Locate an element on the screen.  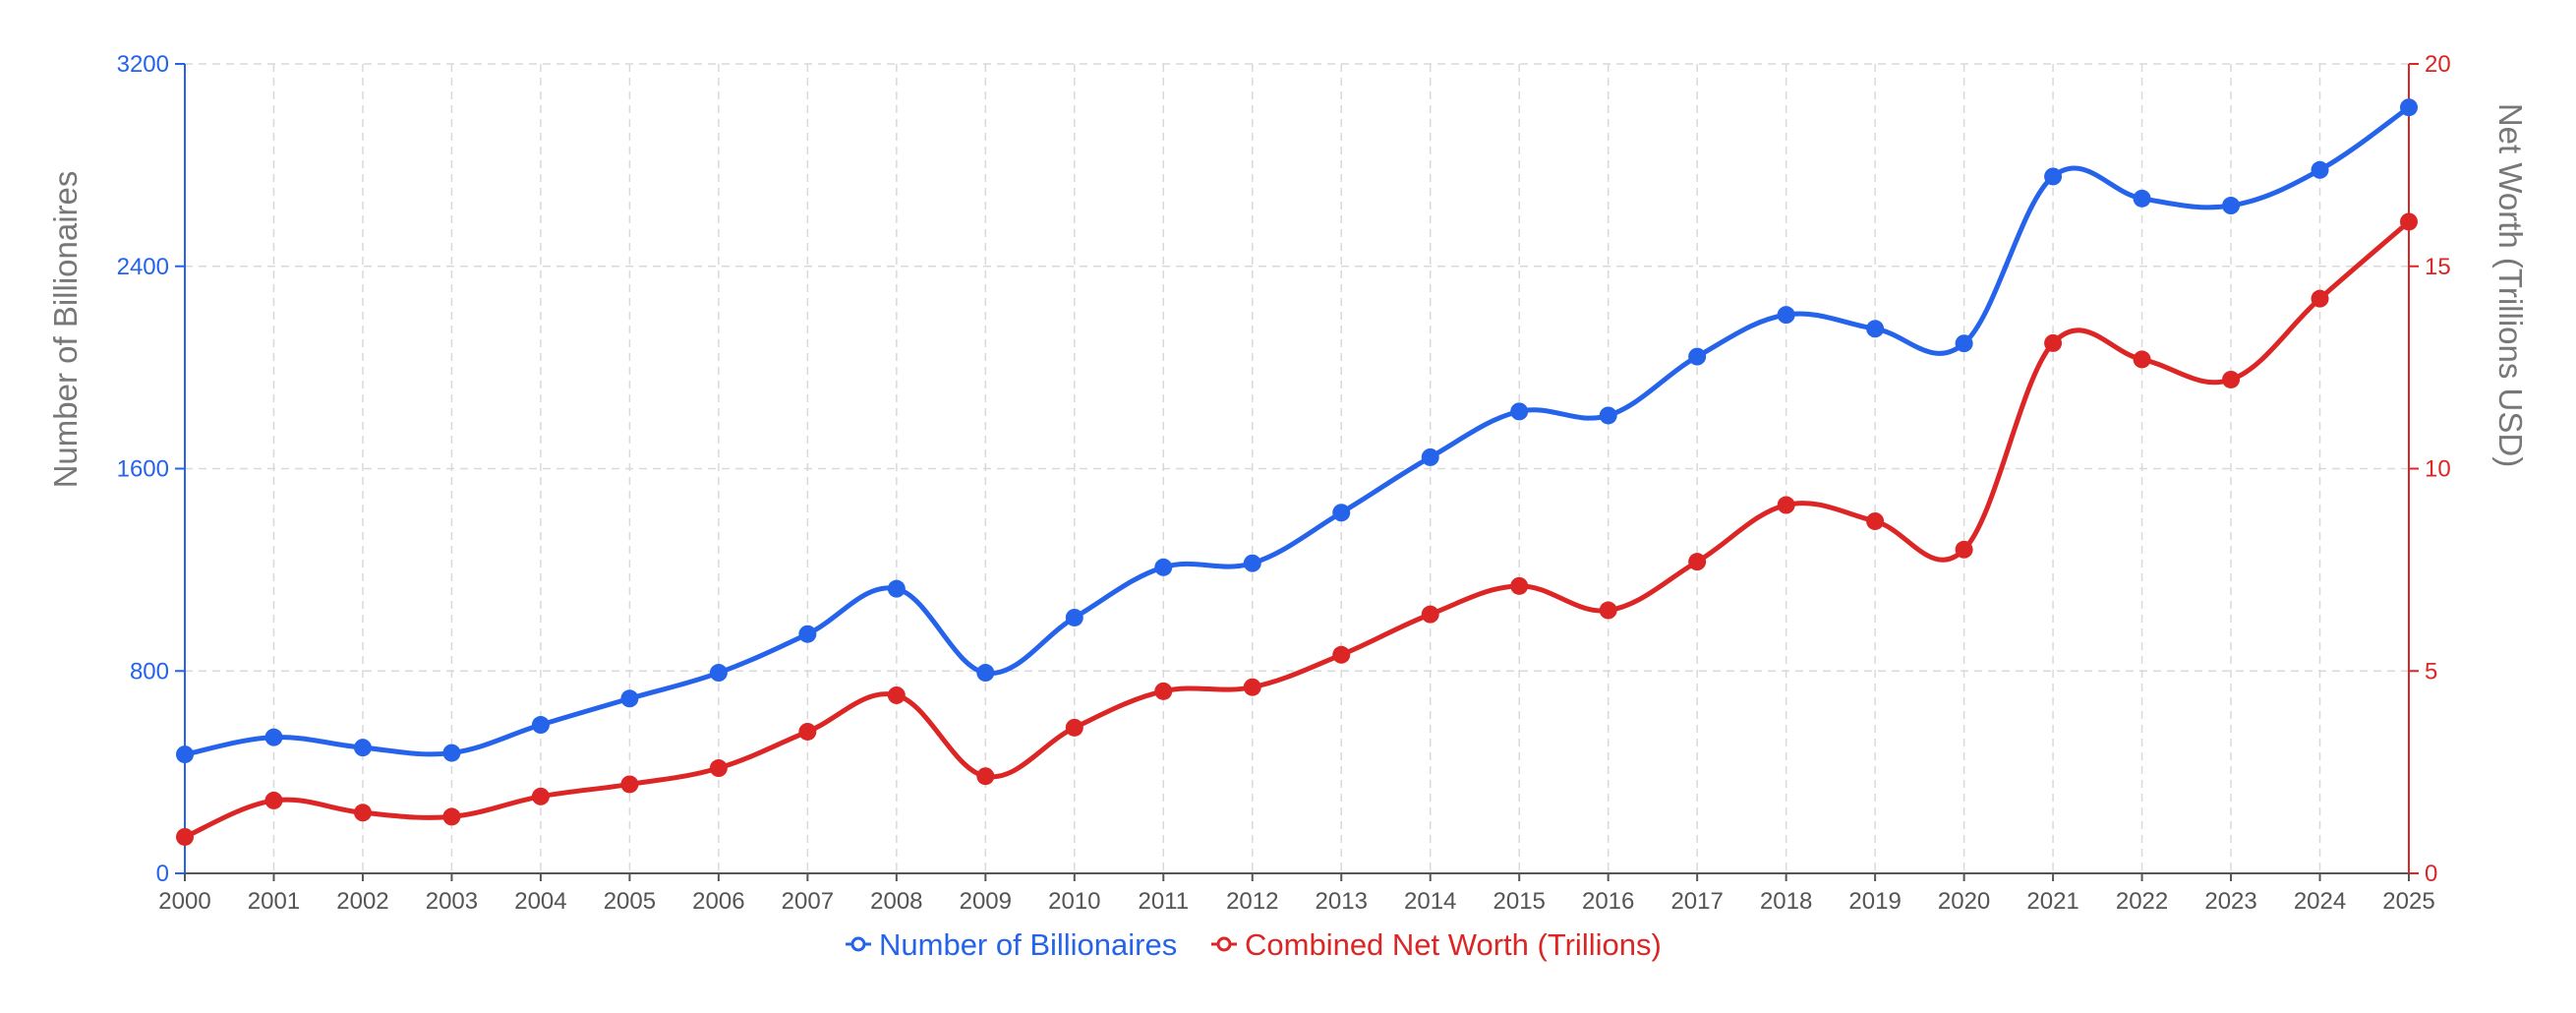
y-tick-label-left: 800 is located at coordinates (149, 671).